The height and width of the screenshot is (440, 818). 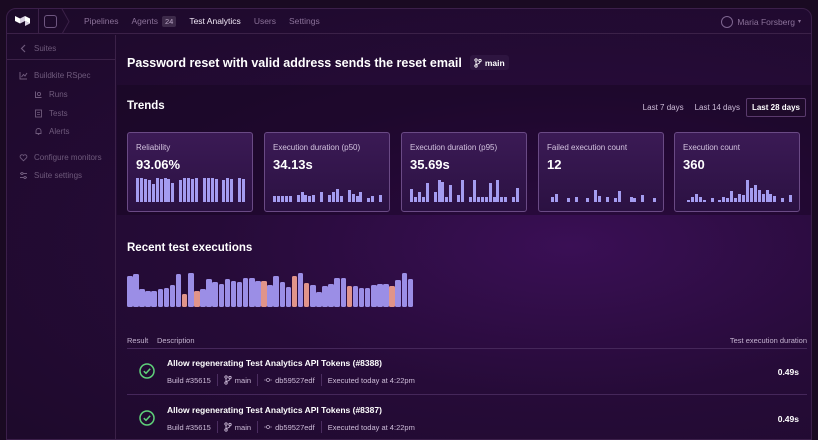 What do you see at coordinates (37, 48) in the screenshot?
I see `sidebar-back-suites: Suites` at bounding box center [37, 48].